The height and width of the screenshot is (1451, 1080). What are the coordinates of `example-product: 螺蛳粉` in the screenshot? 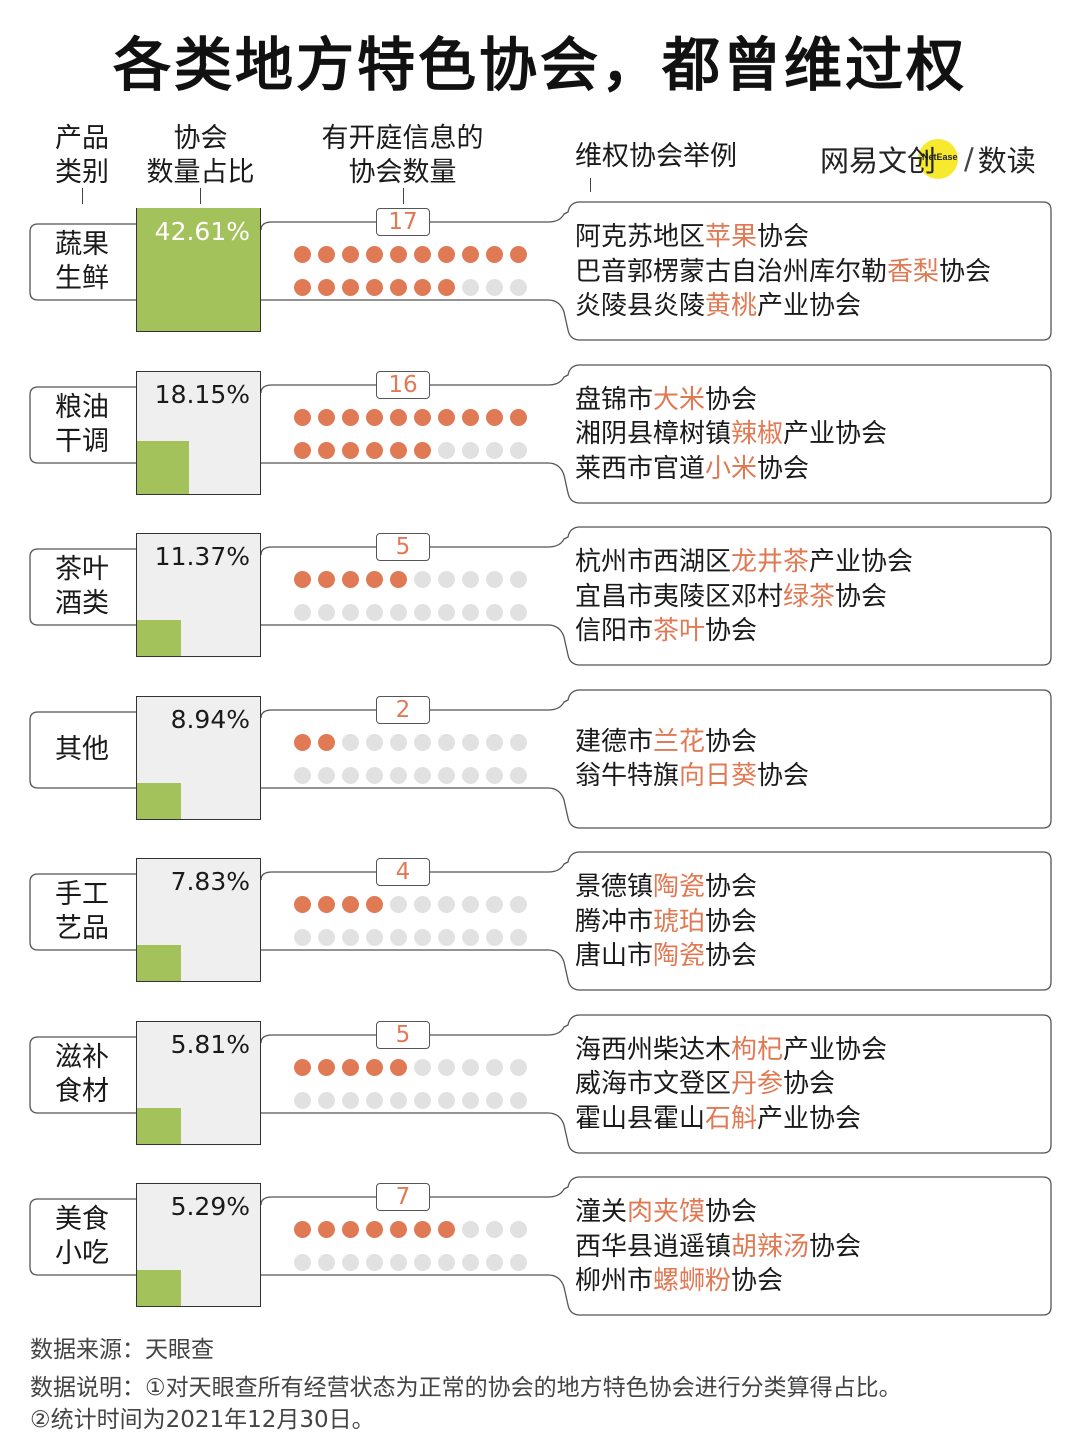 It's located at (692, 1281).